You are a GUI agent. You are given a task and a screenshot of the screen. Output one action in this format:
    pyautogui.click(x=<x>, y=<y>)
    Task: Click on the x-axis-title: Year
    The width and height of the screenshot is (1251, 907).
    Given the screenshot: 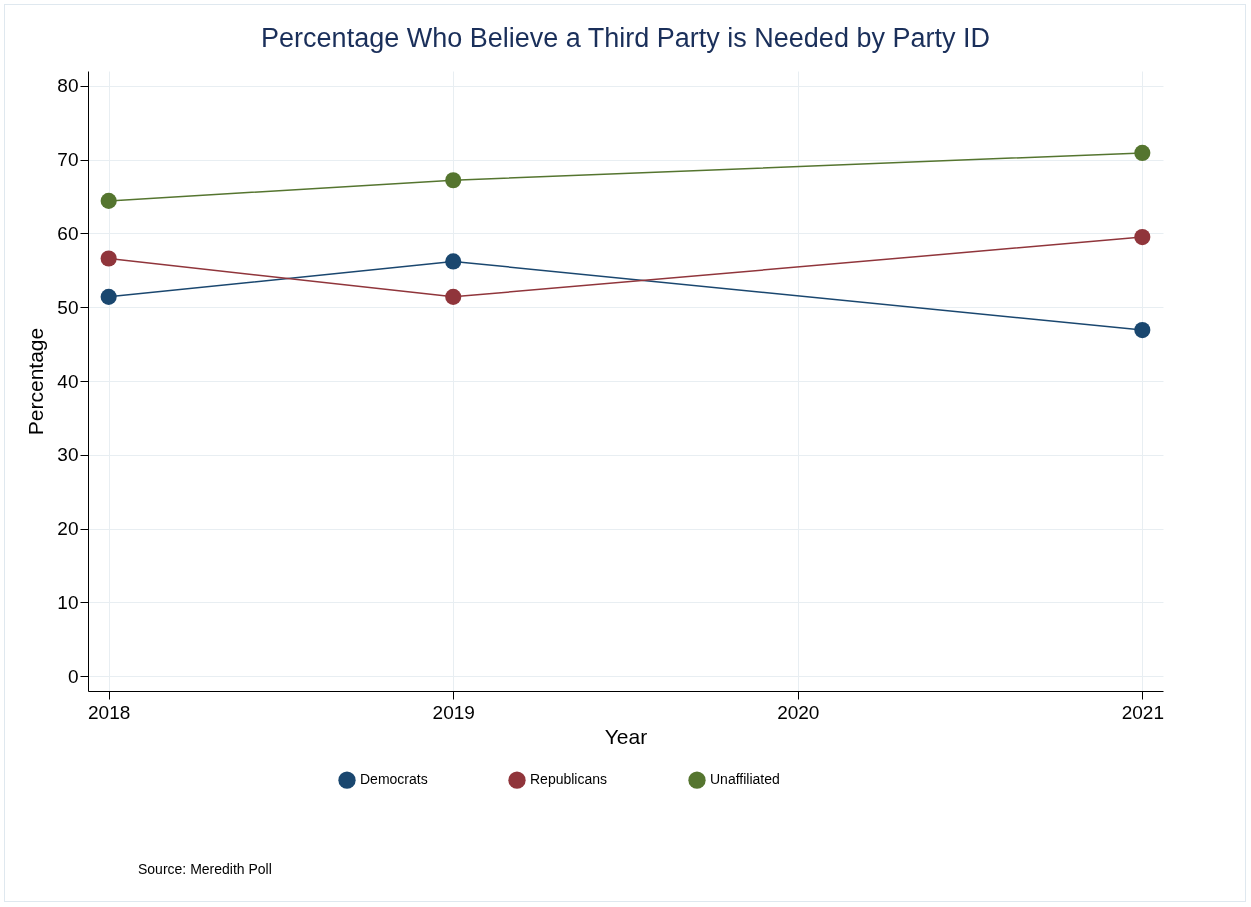 What is the action you would take?
    pyautogui.click(x=626, y=736)
    